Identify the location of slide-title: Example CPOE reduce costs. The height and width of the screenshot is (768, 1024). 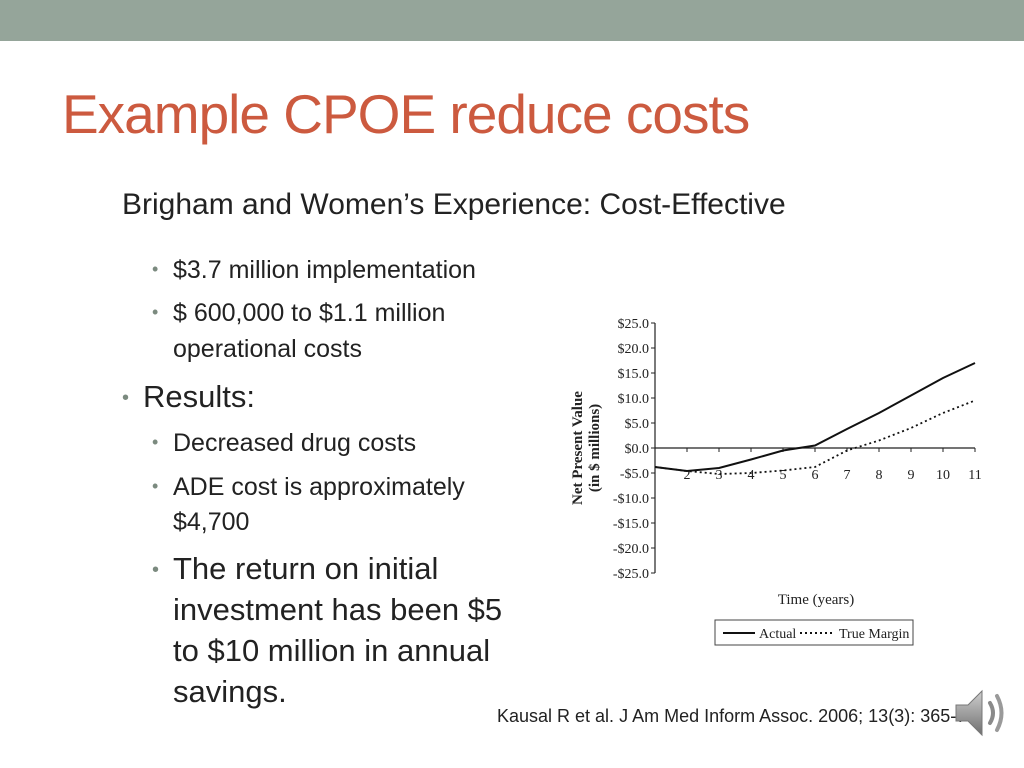
(406, 114).